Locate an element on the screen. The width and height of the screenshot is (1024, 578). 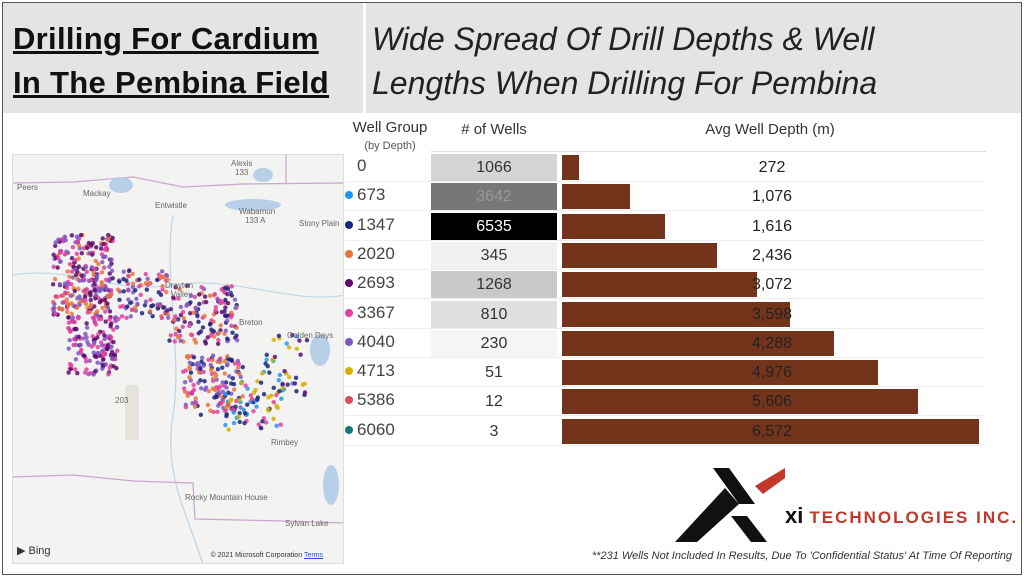
well-count-cell: 1268 is located at coordinates (494, 285).